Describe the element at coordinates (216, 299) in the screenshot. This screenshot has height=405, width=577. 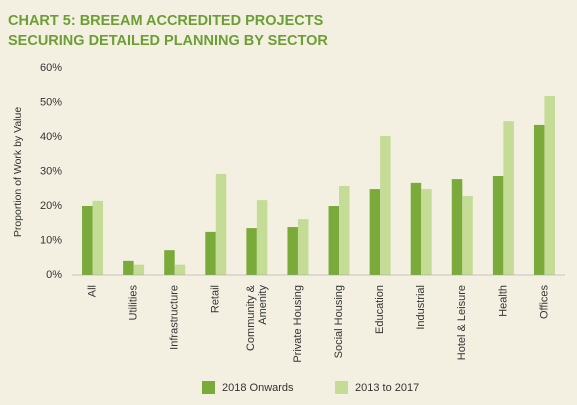
I see `x-tick-label: Retail` at that location.